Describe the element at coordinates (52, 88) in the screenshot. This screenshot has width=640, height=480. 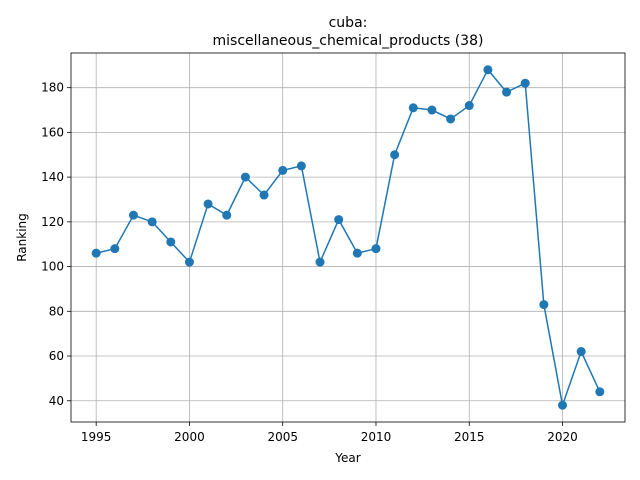
I see `y-tick-label: 180` at that location.